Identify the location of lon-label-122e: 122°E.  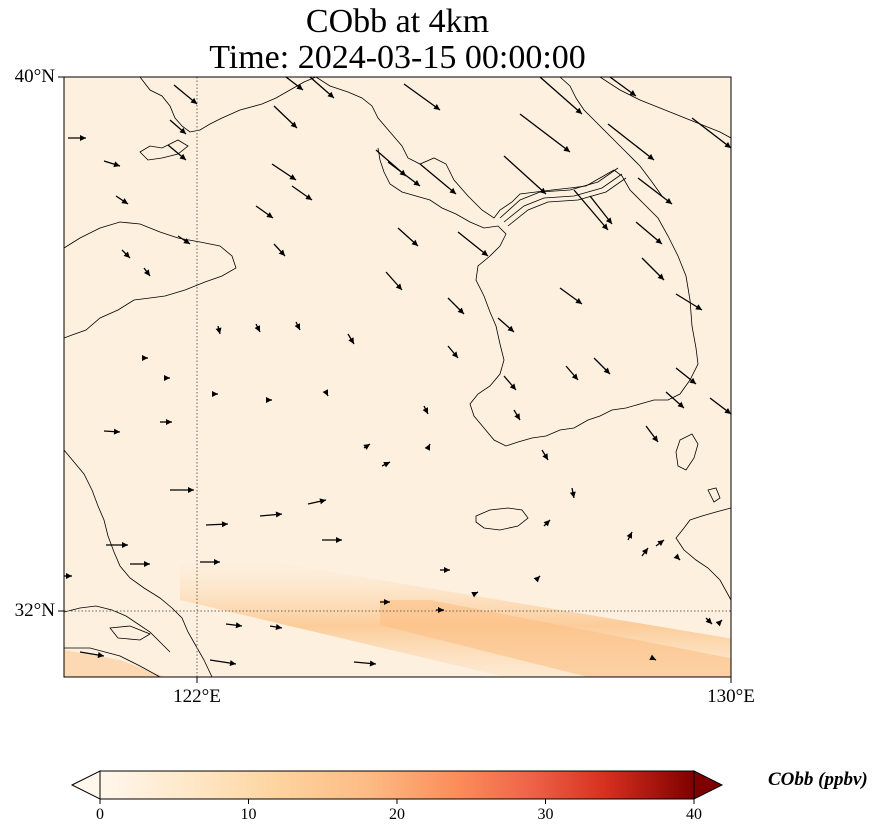
(197, 696).